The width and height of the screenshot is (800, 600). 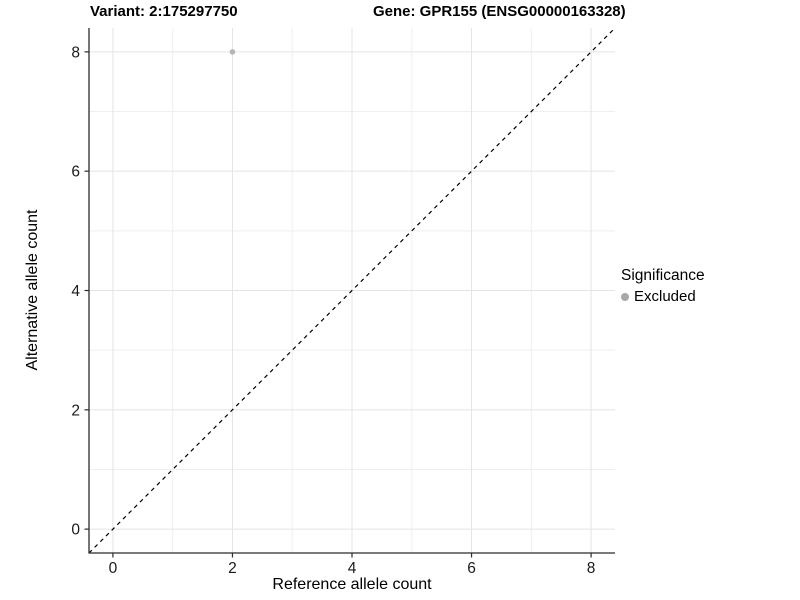 I want to click on legend-title: Significance, so click(x=663, y=275).